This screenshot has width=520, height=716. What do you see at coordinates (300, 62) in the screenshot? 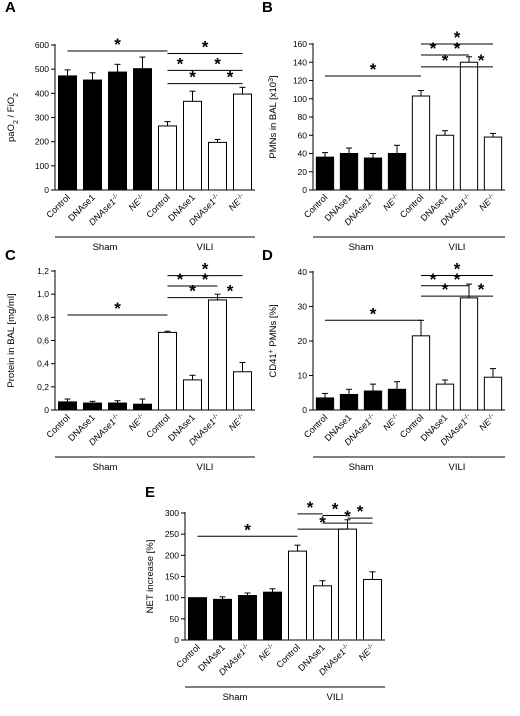
I see `y-tick-label: 140` at bounding box center [300, 62].